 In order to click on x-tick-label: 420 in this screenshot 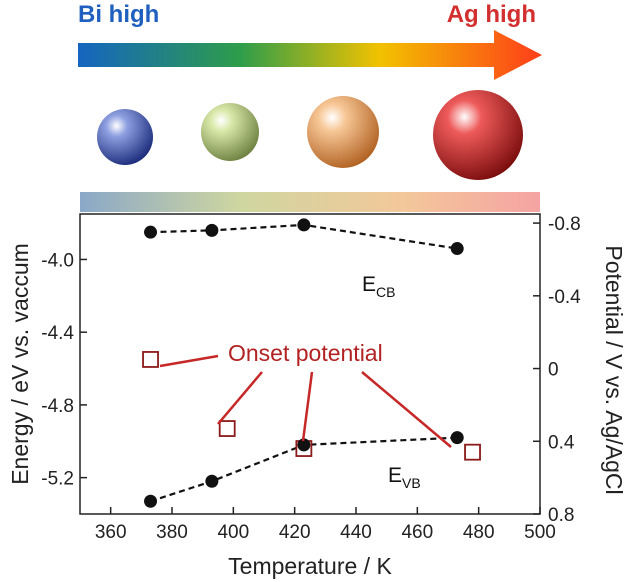, I will do `click(295, 532)`.